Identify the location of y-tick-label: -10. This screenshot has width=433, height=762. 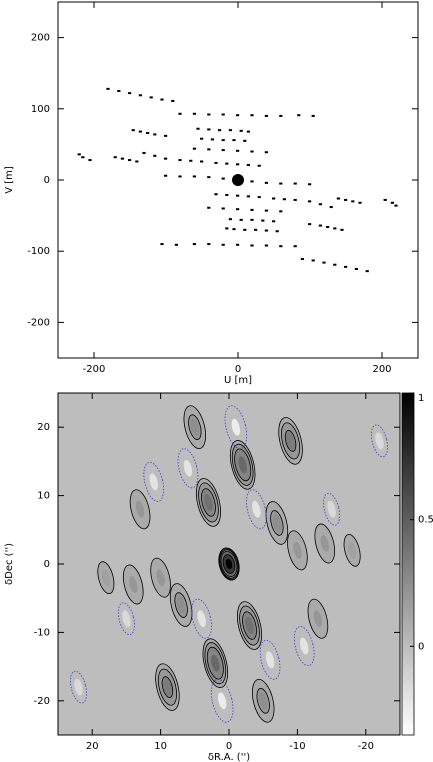
(42, 632).